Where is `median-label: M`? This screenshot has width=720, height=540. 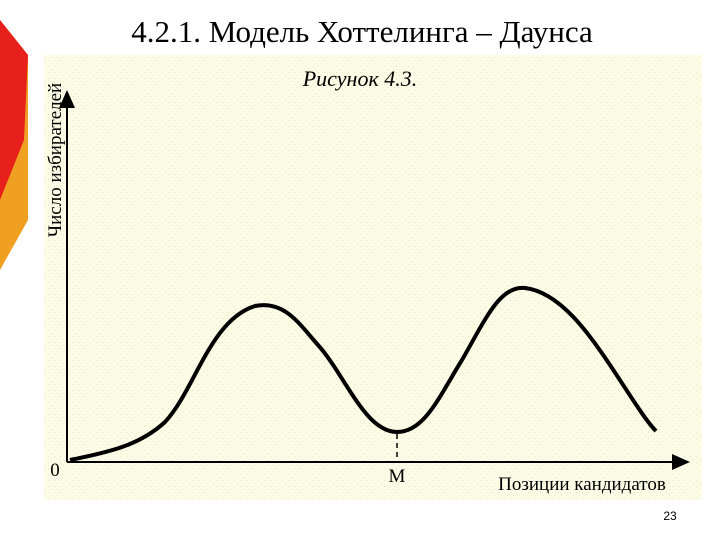 median-label: M is located at coordinates (397, 476).